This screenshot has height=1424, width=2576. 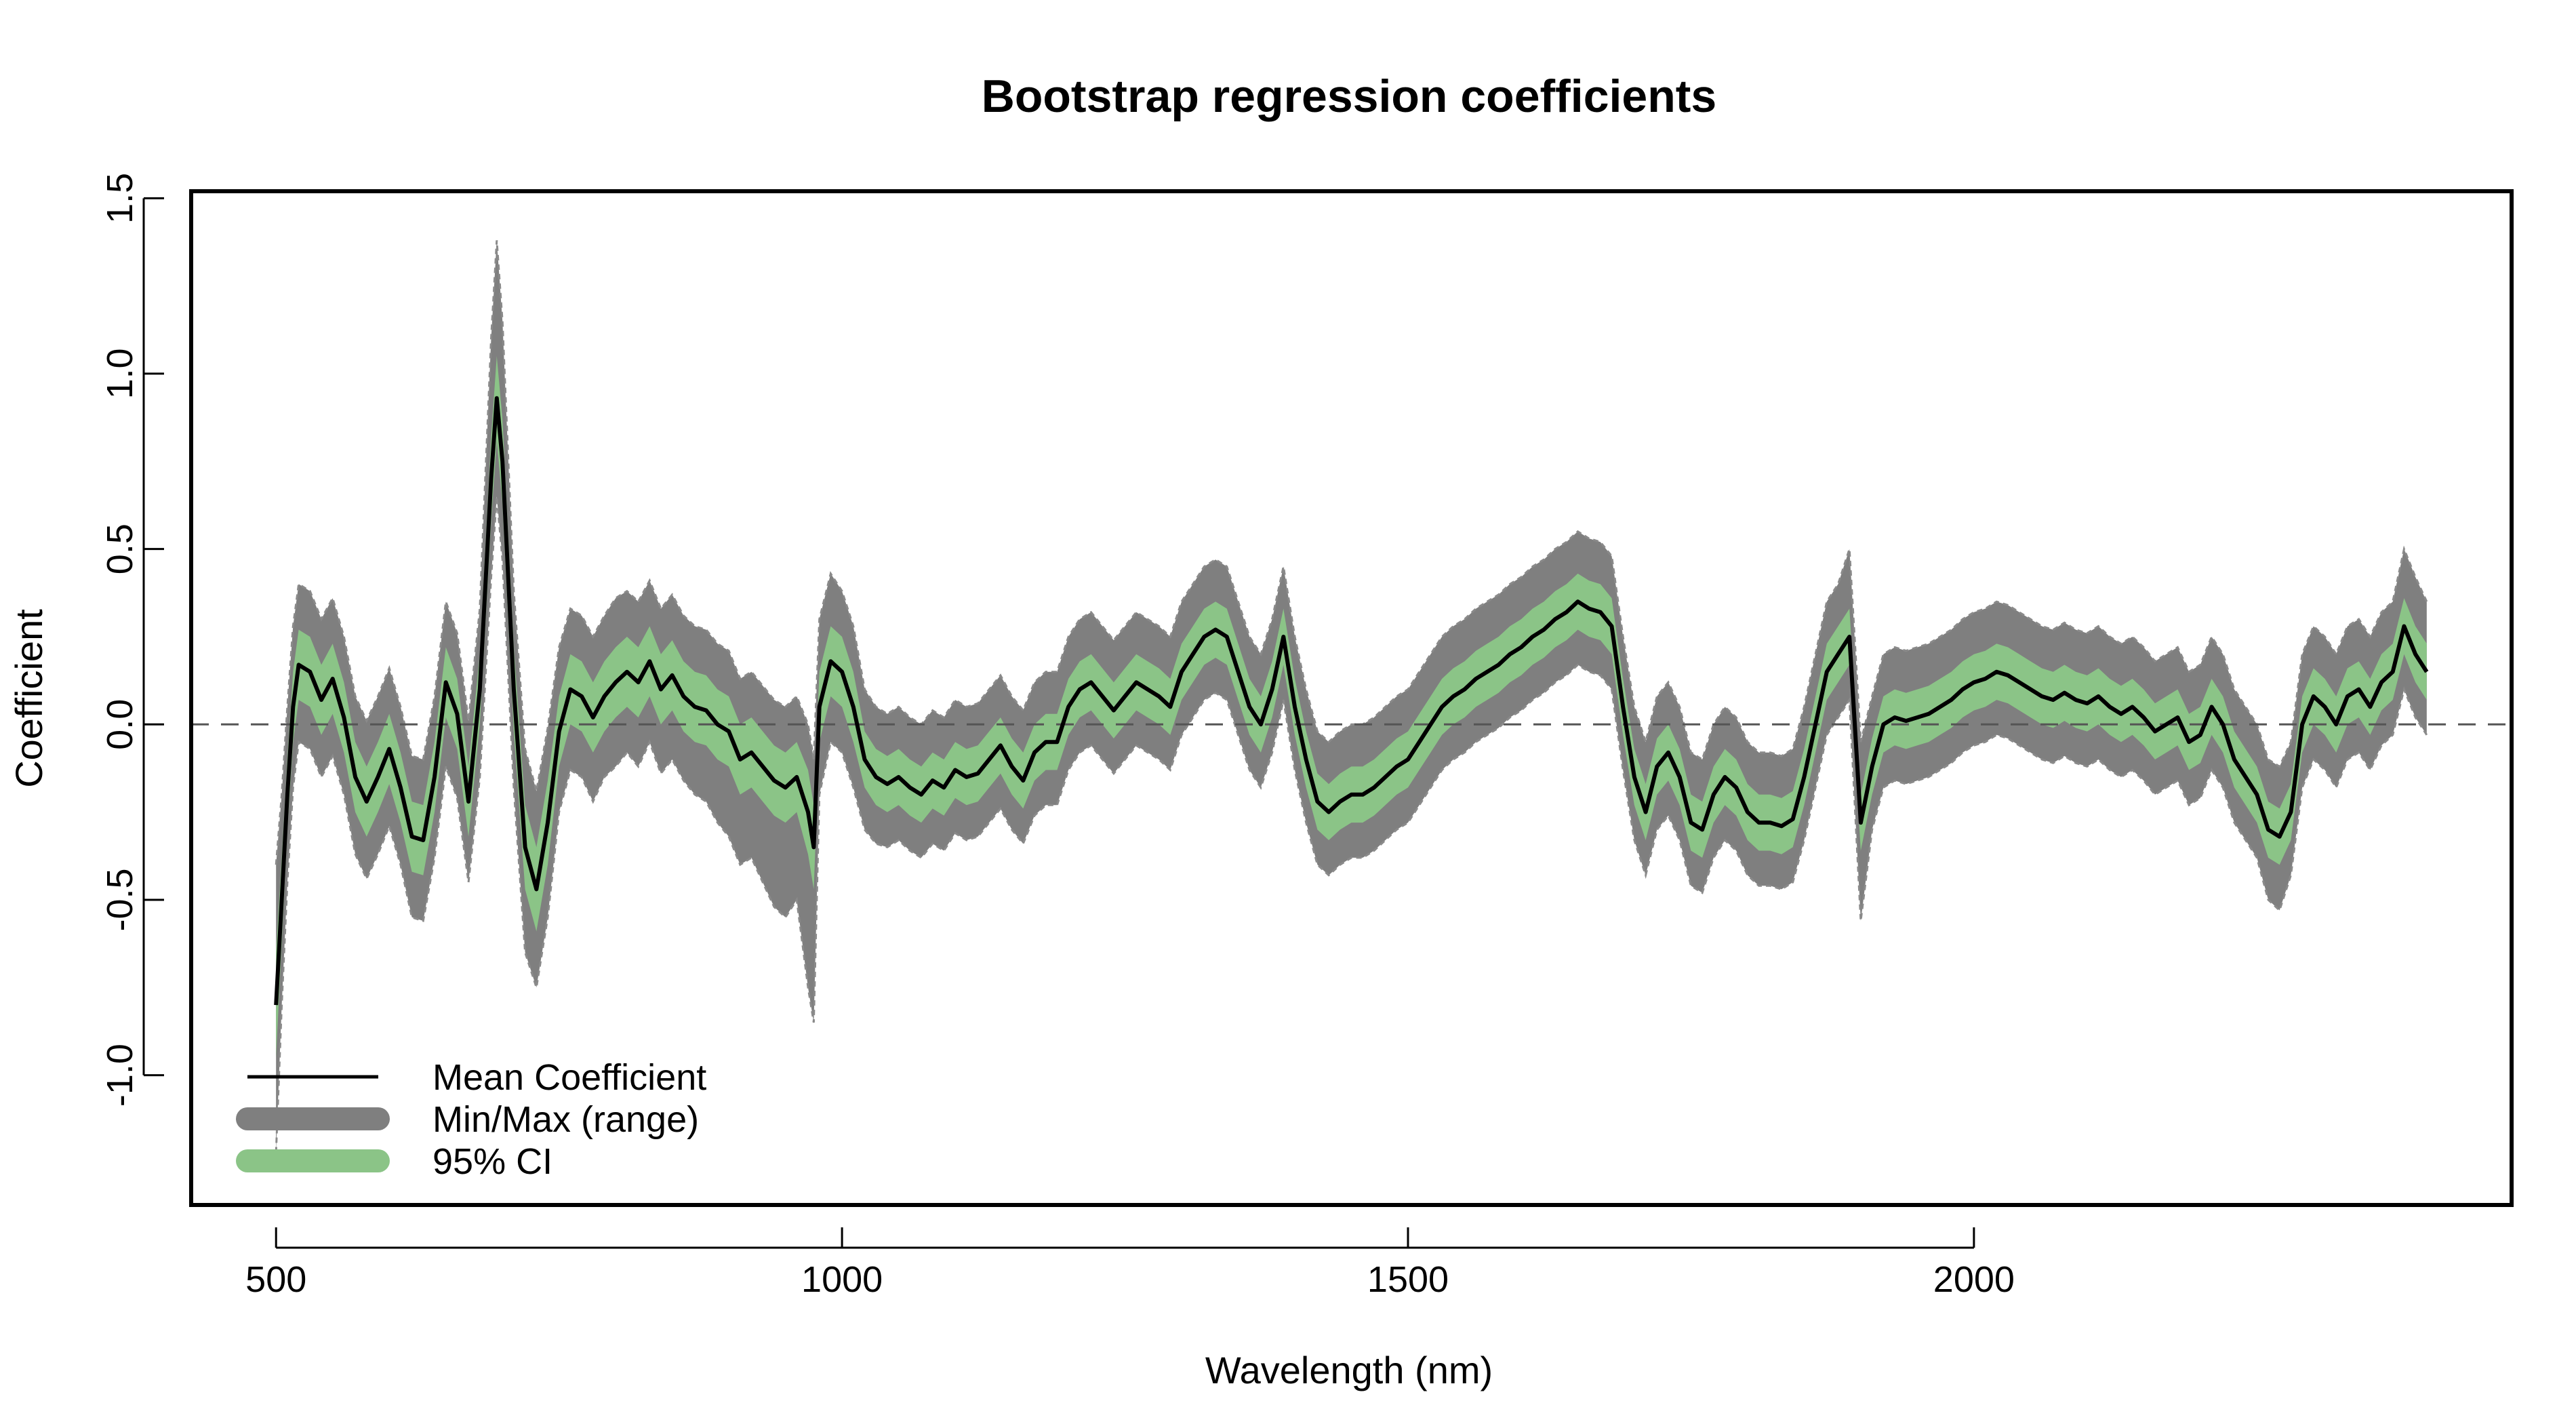 What do you see at coordinates (569, 1078) in the screenshot?
I see `legend-label-mean: Mean Coefficient` at bounding box center [569, 1078].